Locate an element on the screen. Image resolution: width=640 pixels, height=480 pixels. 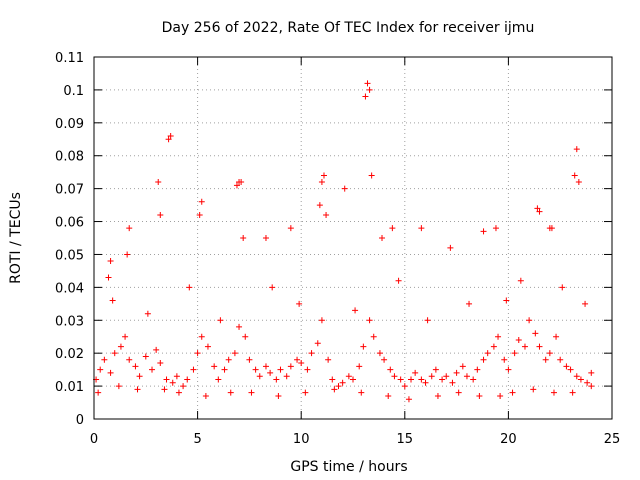
y-tick-label: 0 is located at coordinates (80, 420).